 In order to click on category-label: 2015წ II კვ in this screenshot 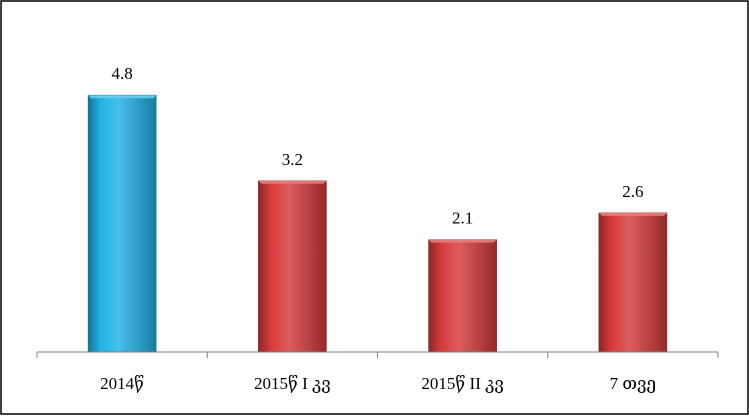, I will do `click(462, 383)`.